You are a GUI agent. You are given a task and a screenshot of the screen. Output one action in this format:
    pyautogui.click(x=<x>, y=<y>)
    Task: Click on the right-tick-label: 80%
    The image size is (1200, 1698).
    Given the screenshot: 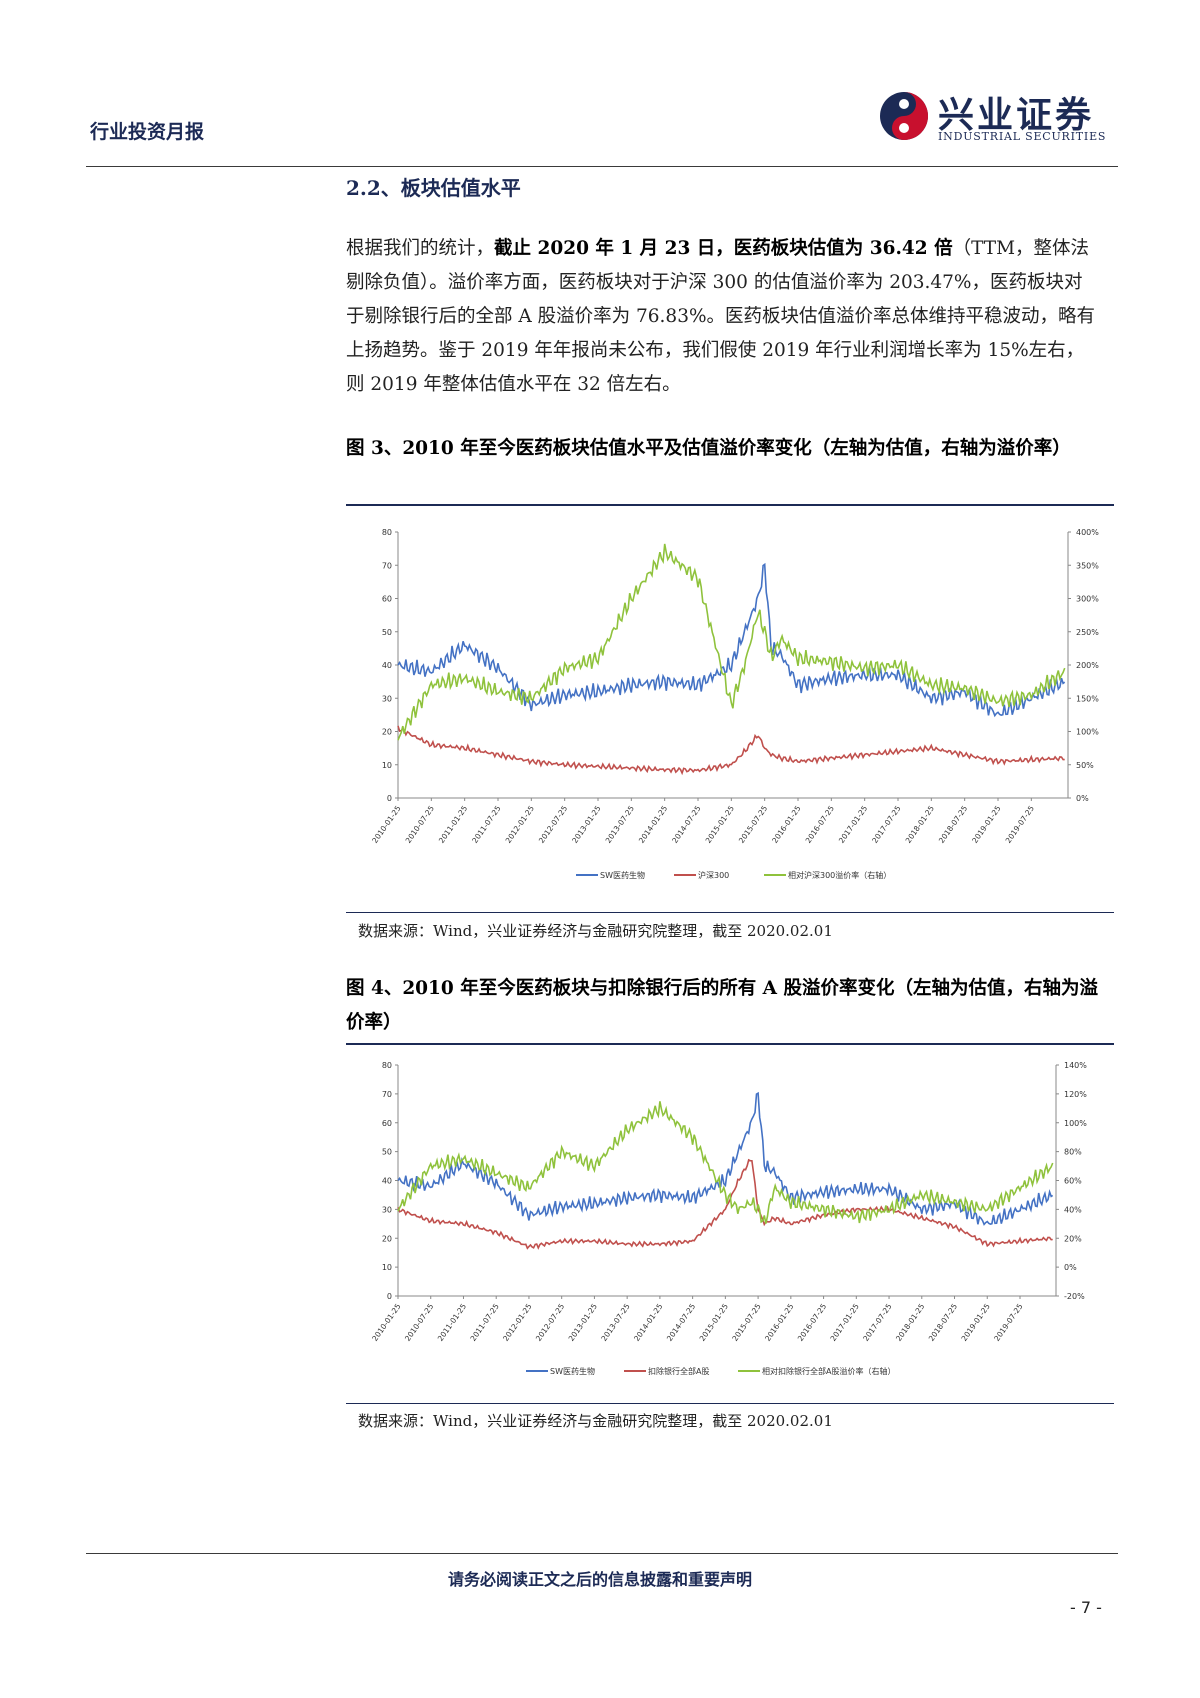 What is the action you would take?
    pyautogui.click(x=1073, y=1152)
    